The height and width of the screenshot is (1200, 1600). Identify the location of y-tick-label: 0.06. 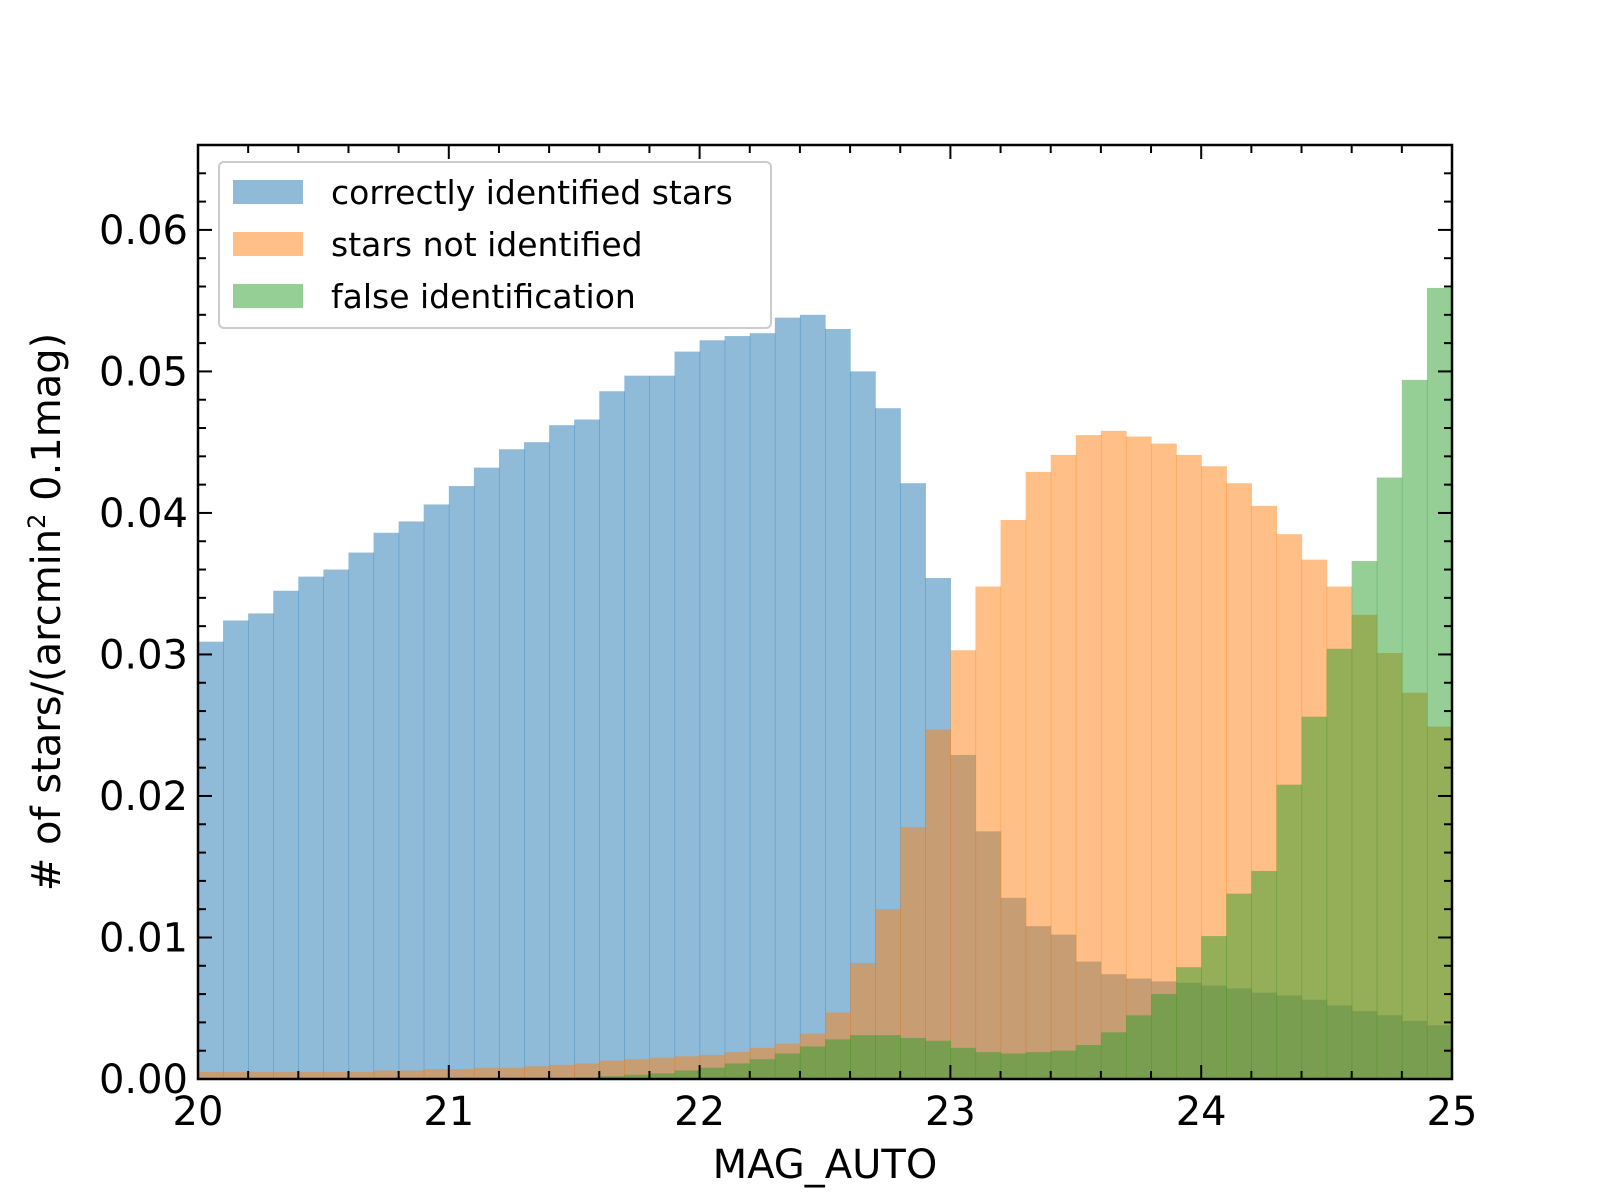
(143, 231).